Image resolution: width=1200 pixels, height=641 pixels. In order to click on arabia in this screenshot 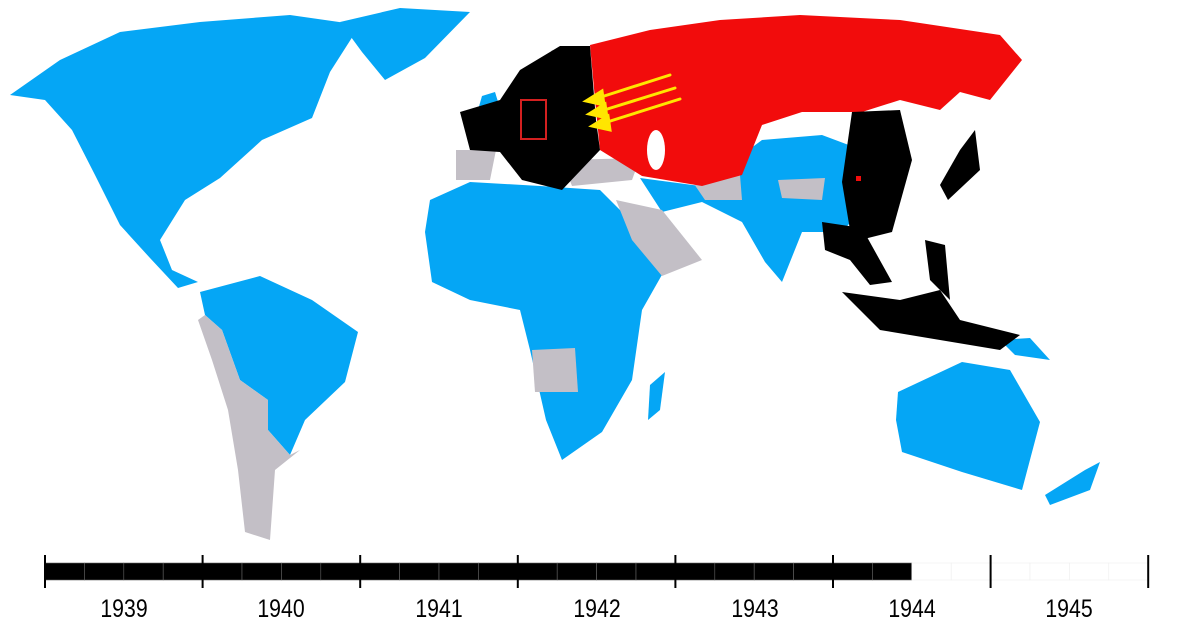, I will do `click(659, 238)`.